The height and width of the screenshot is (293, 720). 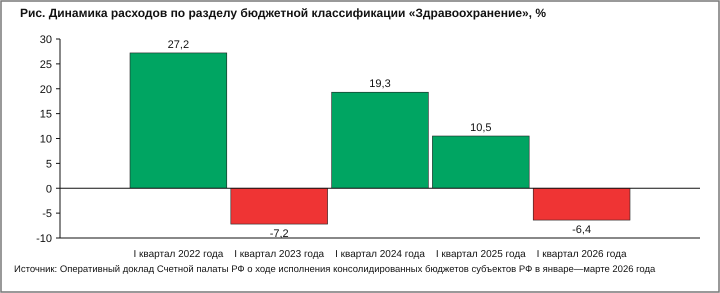 I want to click on x-tick-label: I квартал 2023 года, so click(x=279, y=254).